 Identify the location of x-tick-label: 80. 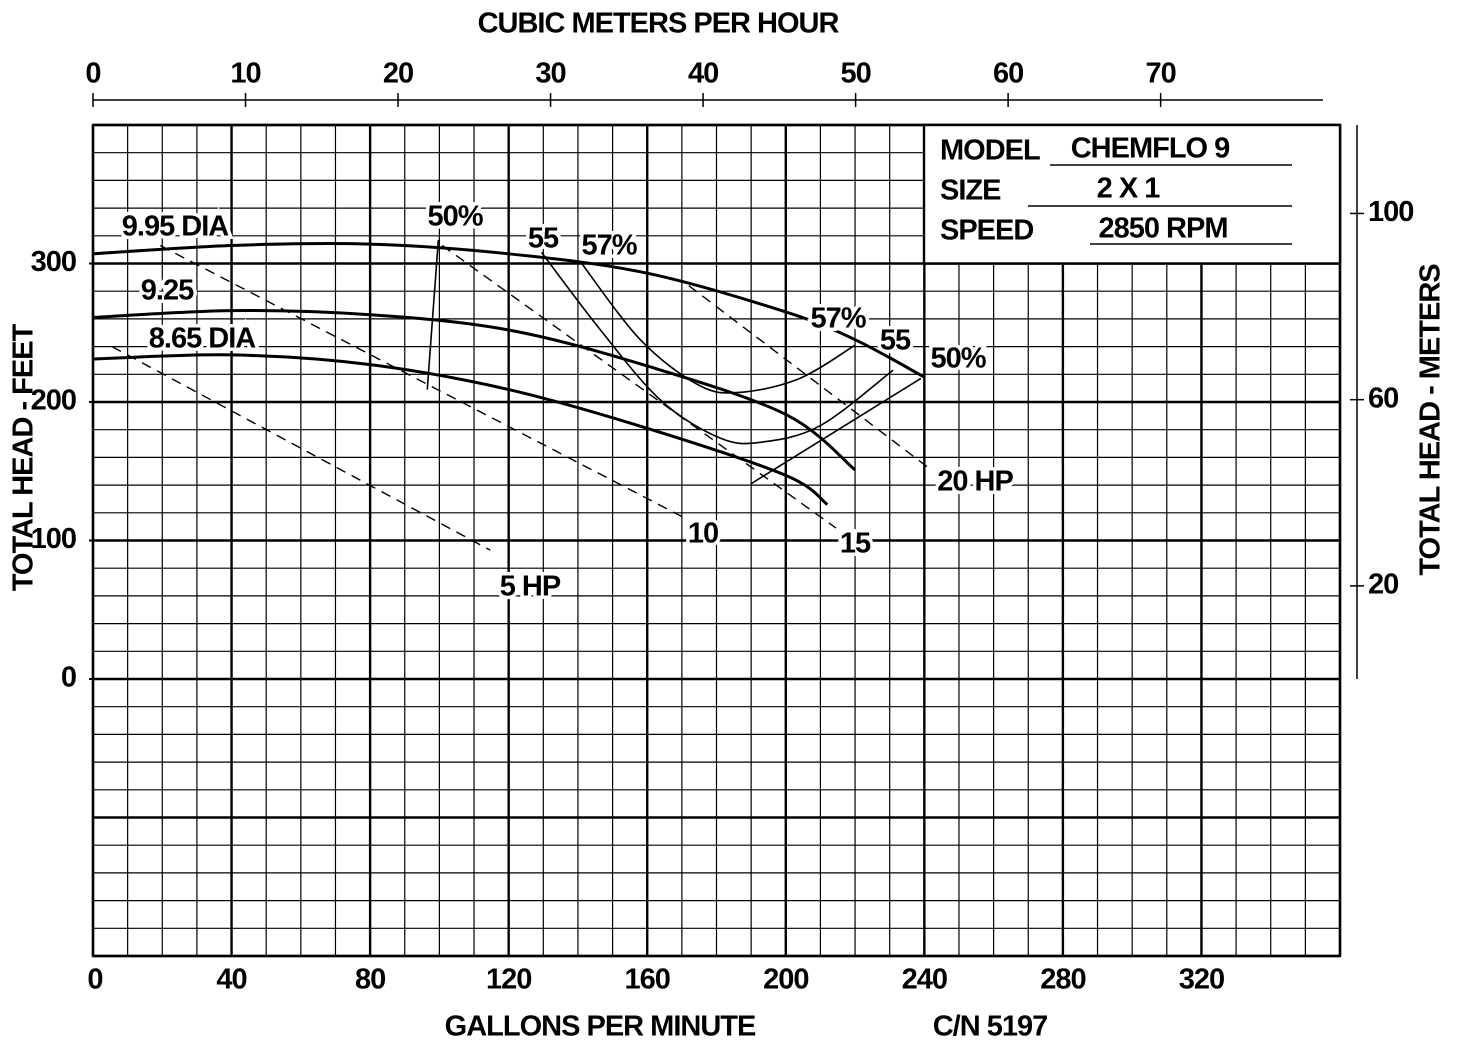
(370, 980).